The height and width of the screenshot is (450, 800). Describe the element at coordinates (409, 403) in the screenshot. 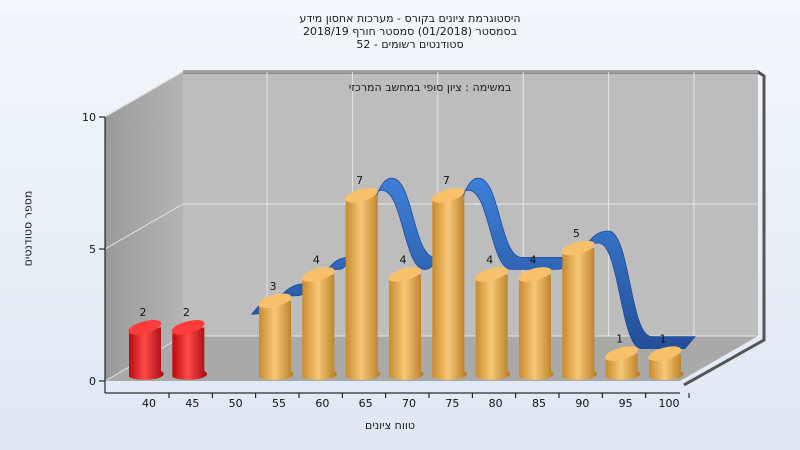

I see `x-tick-label: 70` at that location.